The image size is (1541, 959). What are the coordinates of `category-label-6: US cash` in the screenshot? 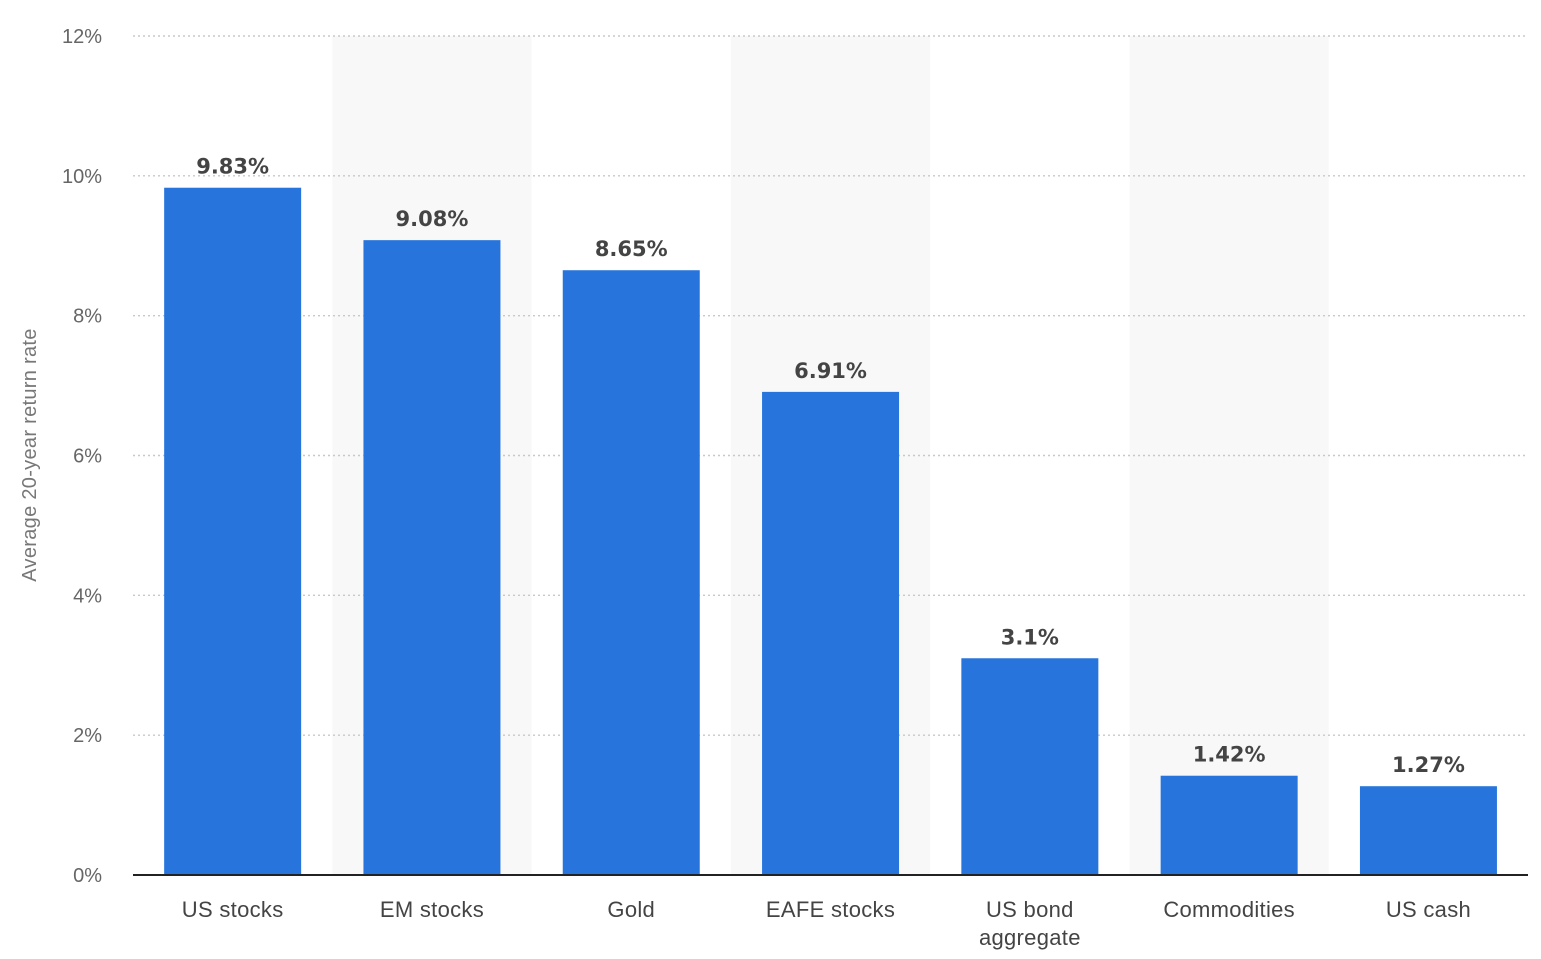 It's located at (1428, 909).